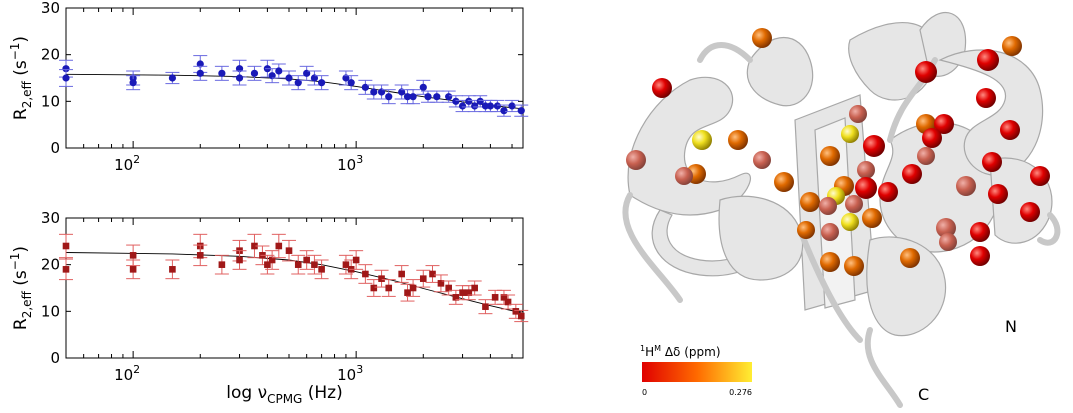  I want to click on plot-frame, so click(294, 288).